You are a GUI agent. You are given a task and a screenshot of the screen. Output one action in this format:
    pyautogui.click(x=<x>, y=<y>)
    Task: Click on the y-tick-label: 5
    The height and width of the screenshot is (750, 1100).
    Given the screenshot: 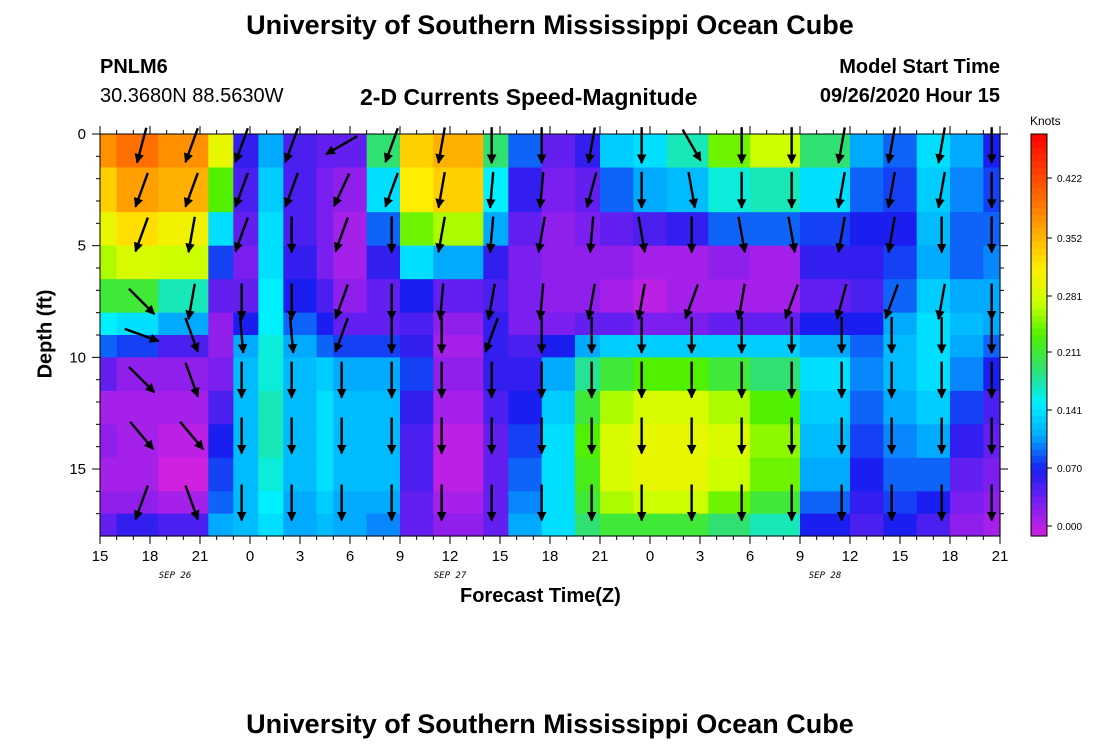 What is the action you would take?
    pyautogui.click(x=82, y=246)
    